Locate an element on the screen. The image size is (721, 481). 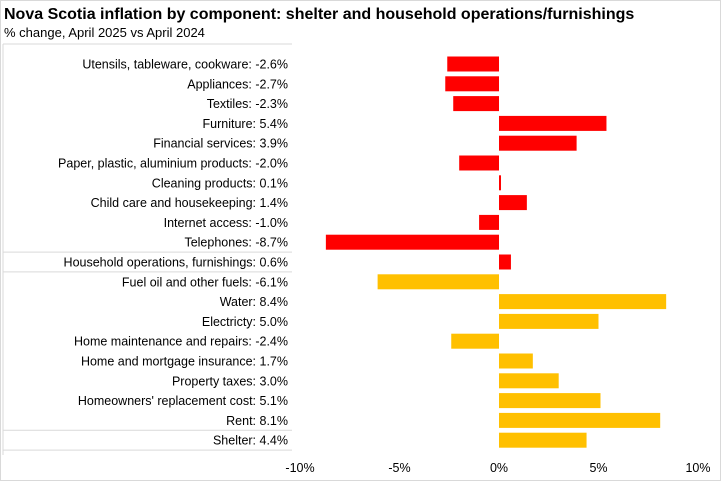
category-label: Furniture: 5.4% is located at coordinates (245, 124).